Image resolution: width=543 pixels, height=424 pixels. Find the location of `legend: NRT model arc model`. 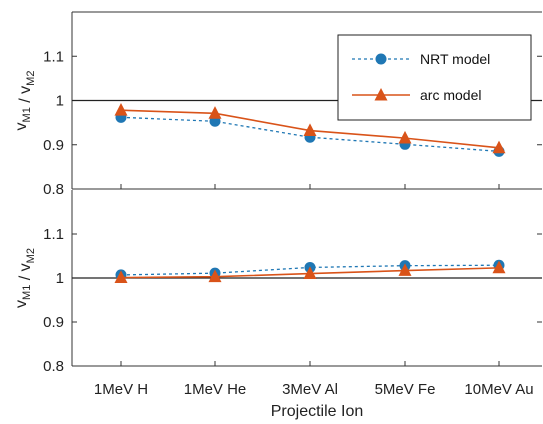

legend: NRT model arc model is located at coordinates (434, 77).